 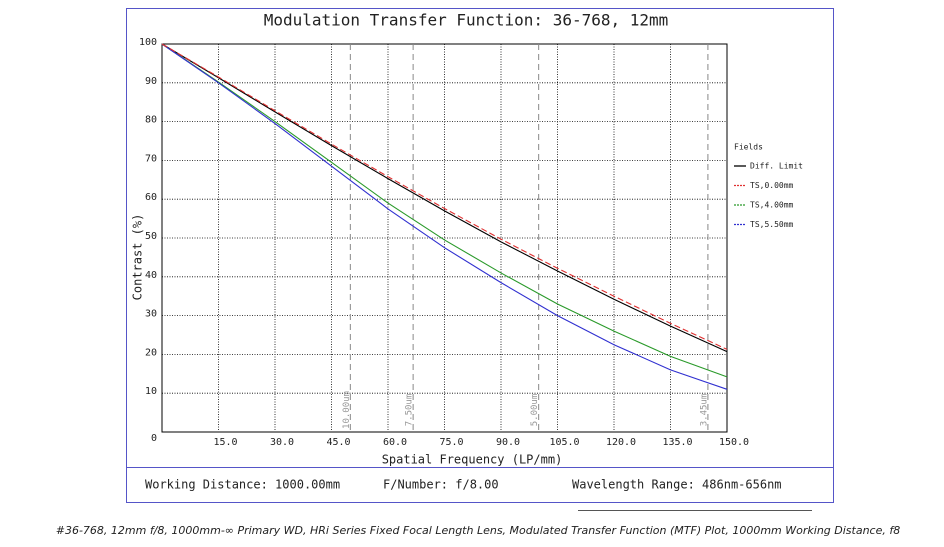 I want to click on legend-label: TS,0.00mm, so click(x=772, y=185).